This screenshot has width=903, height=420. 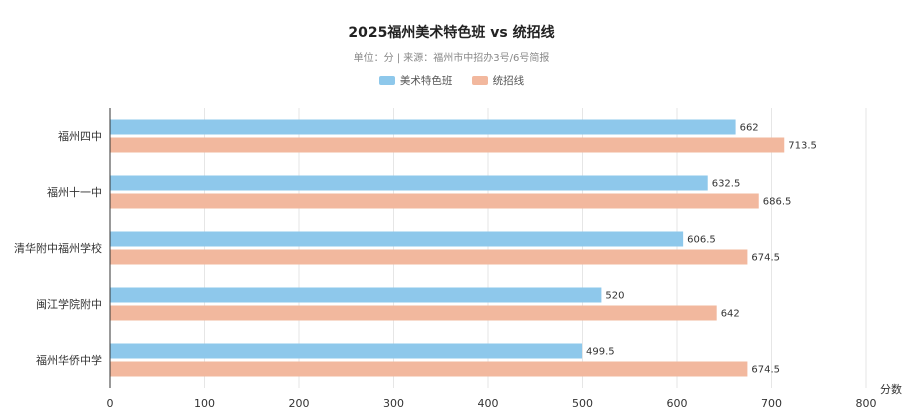 What do you see at coordinates (701, 240) in the screenshot?
I see `data-label-series-0-cat-2: 606.5` at bounding box center [701, 240].